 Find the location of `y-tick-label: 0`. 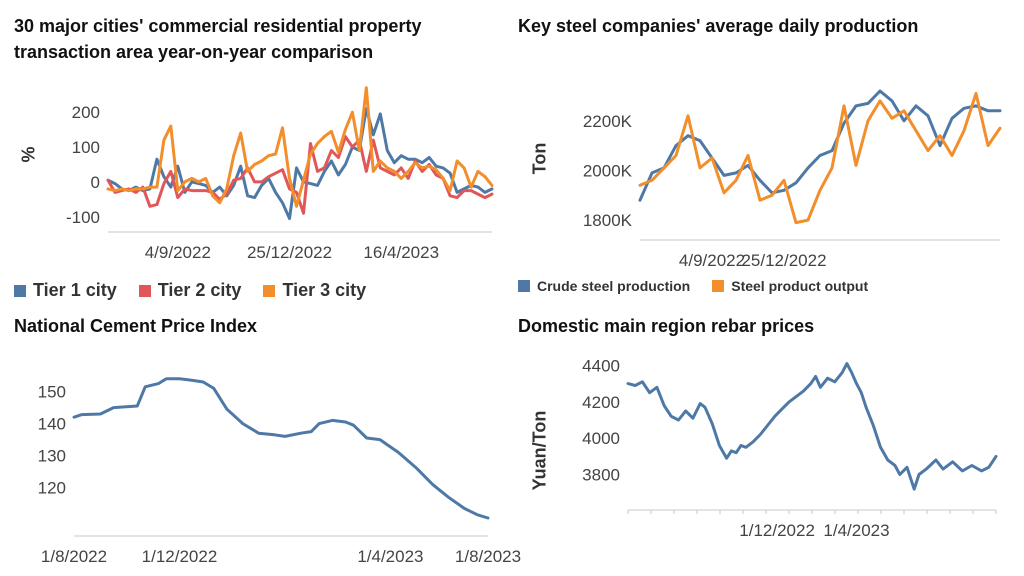

y-tick-label: 0 is located at coordinates (95, 182).